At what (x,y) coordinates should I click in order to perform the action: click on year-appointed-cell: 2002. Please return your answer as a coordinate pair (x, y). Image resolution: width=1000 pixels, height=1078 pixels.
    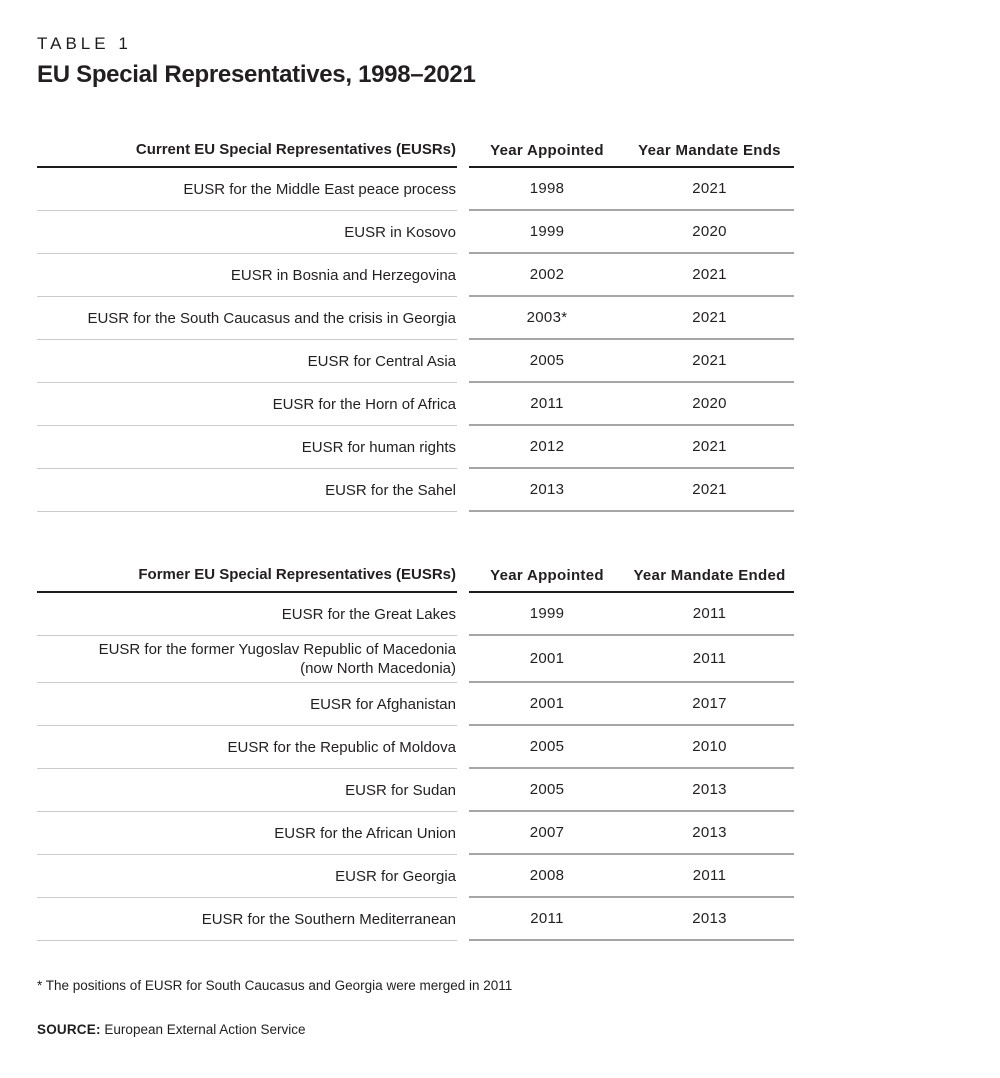
    Looking at the image, I should click on (547, 274).